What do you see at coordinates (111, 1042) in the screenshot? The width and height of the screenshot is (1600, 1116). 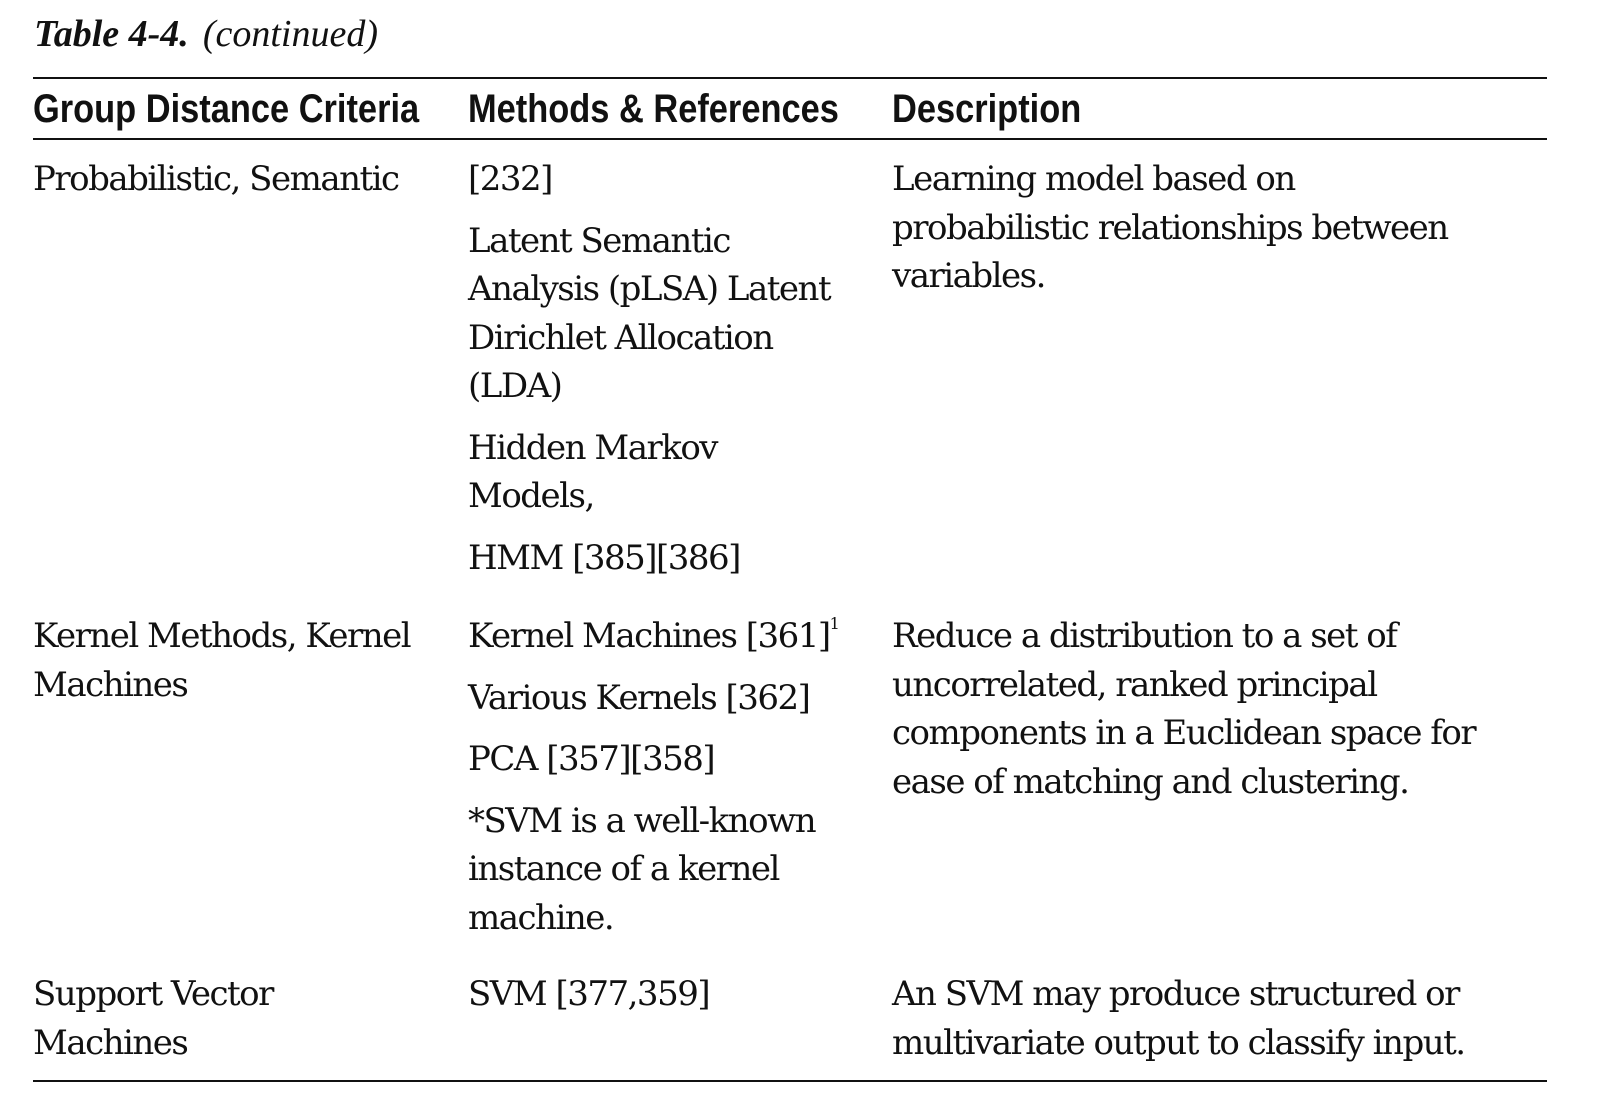 I see `row-3-criteria-line: Machines` at bounding box center [111, 1042].